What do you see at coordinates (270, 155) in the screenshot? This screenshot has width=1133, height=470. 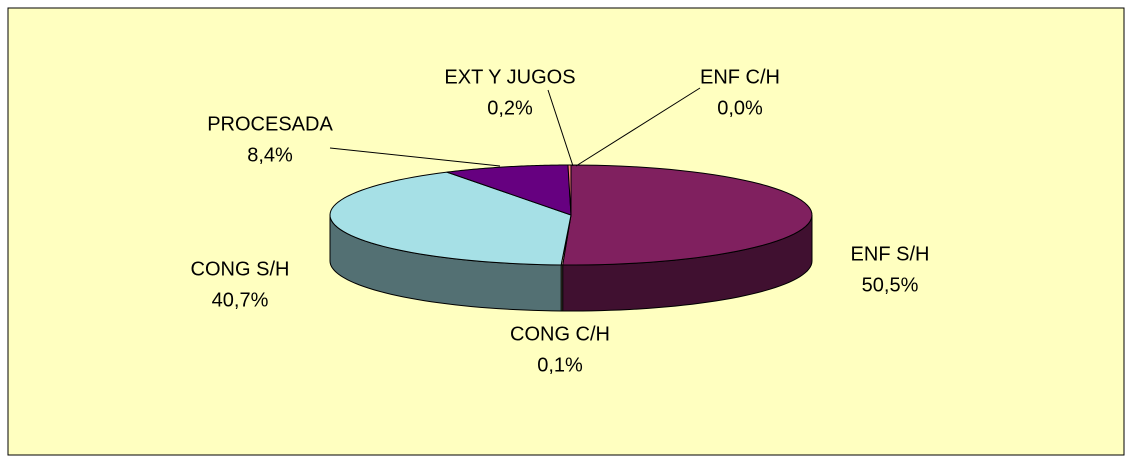 I see `slice-value-label: 8,4%` at bounding box center [270, 155].